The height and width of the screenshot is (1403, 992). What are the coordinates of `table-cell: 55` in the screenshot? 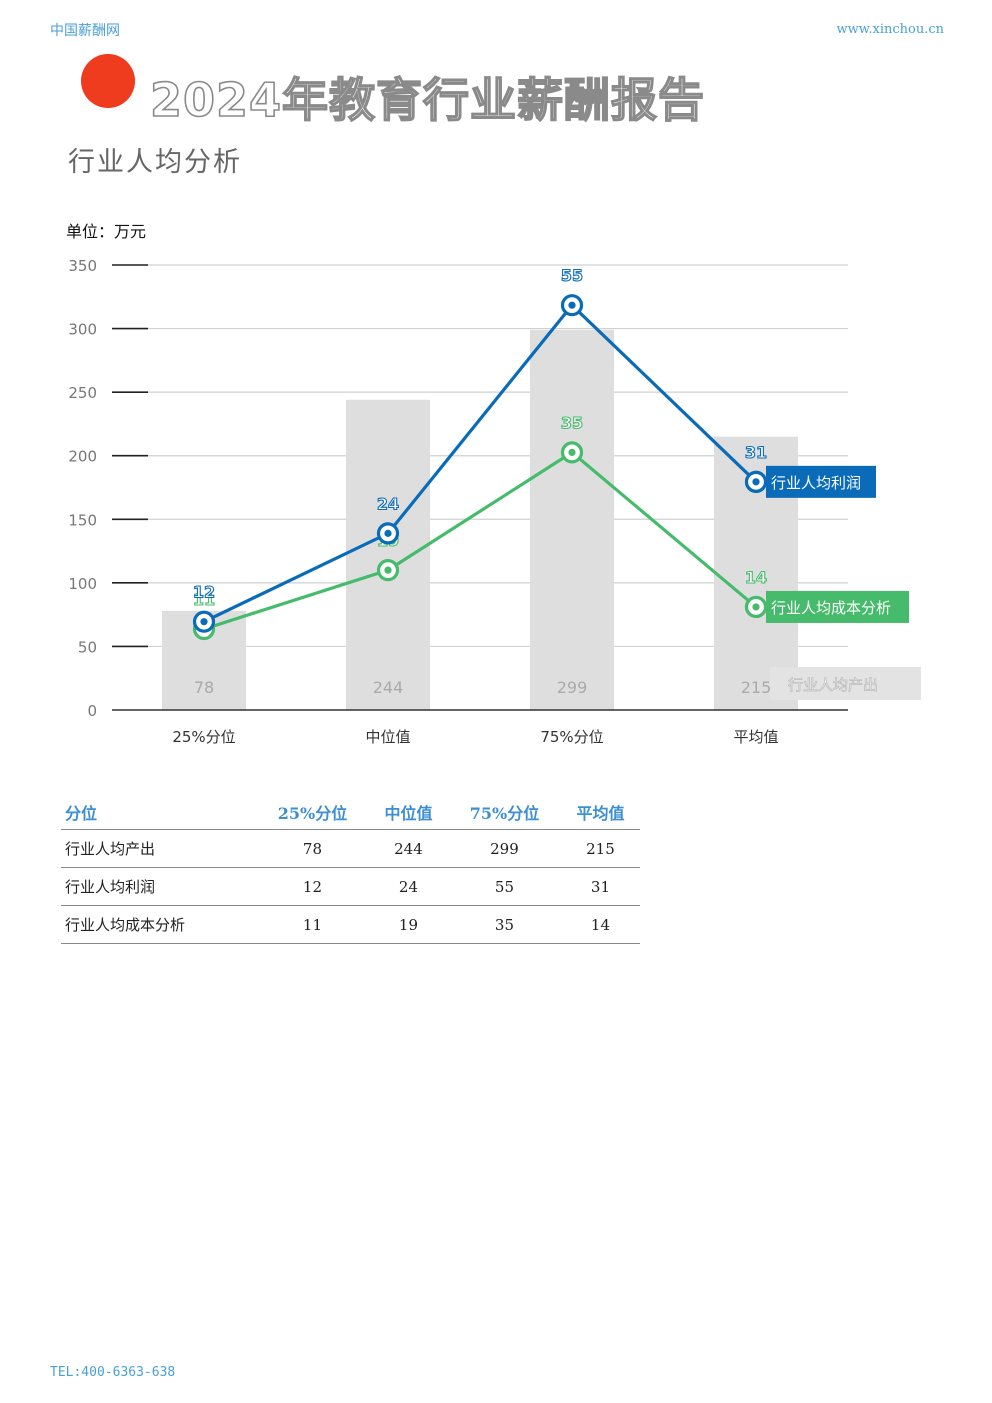 It's located at (504, 886).